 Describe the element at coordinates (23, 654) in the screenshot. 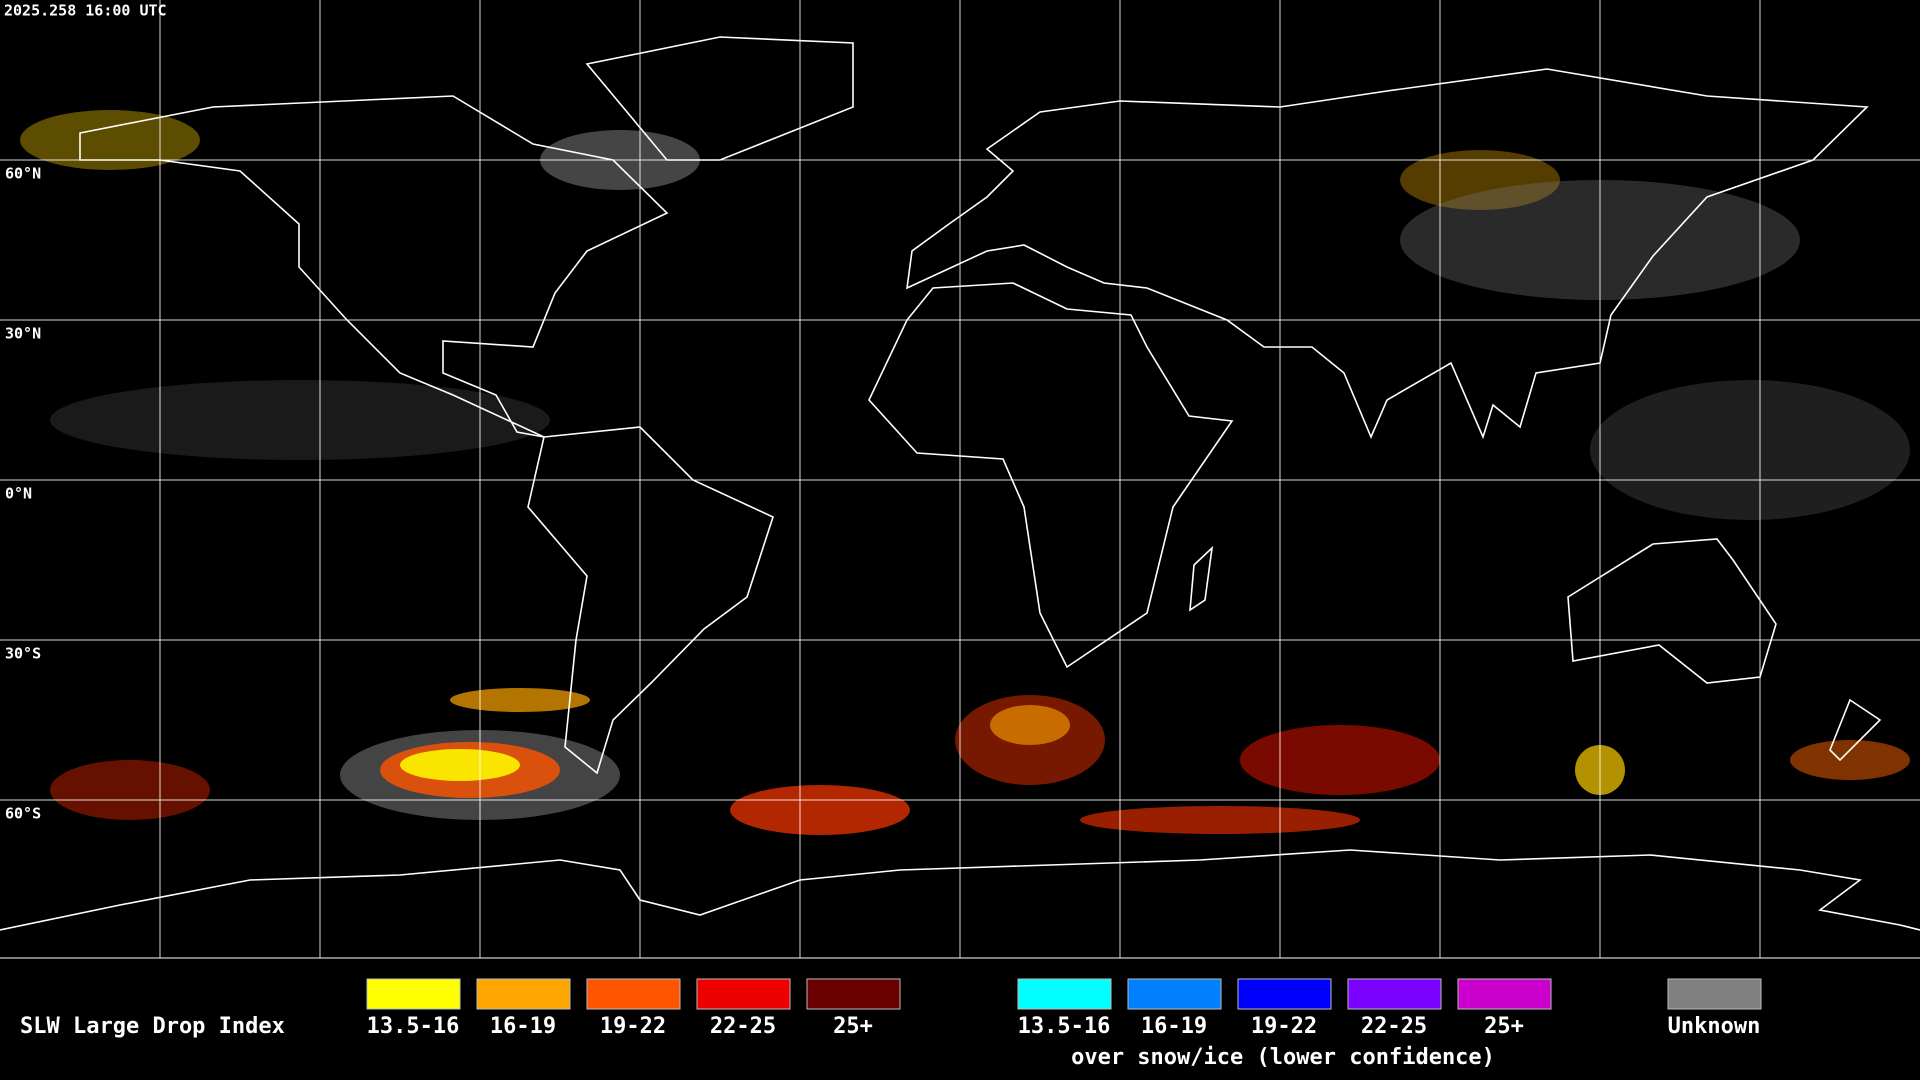

I see `latitude-label: 30°S` at that location.